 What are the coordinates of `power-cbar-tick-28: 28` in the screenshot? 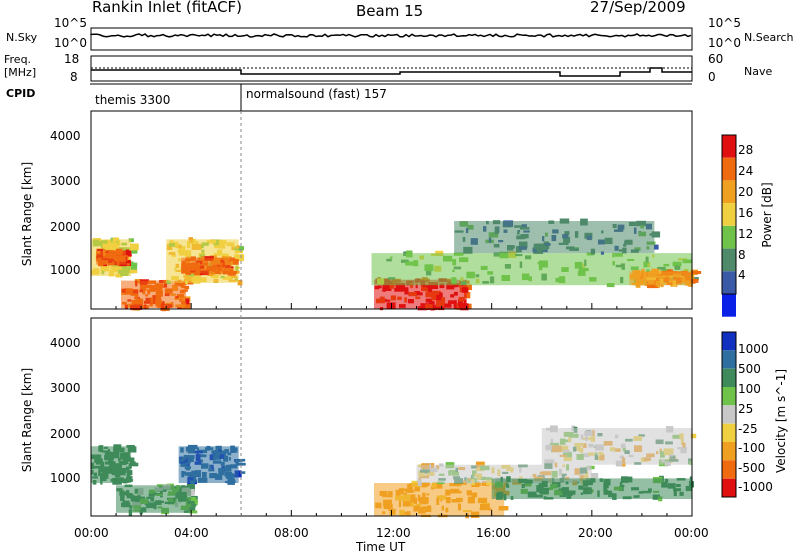 It's located at (746, 150).